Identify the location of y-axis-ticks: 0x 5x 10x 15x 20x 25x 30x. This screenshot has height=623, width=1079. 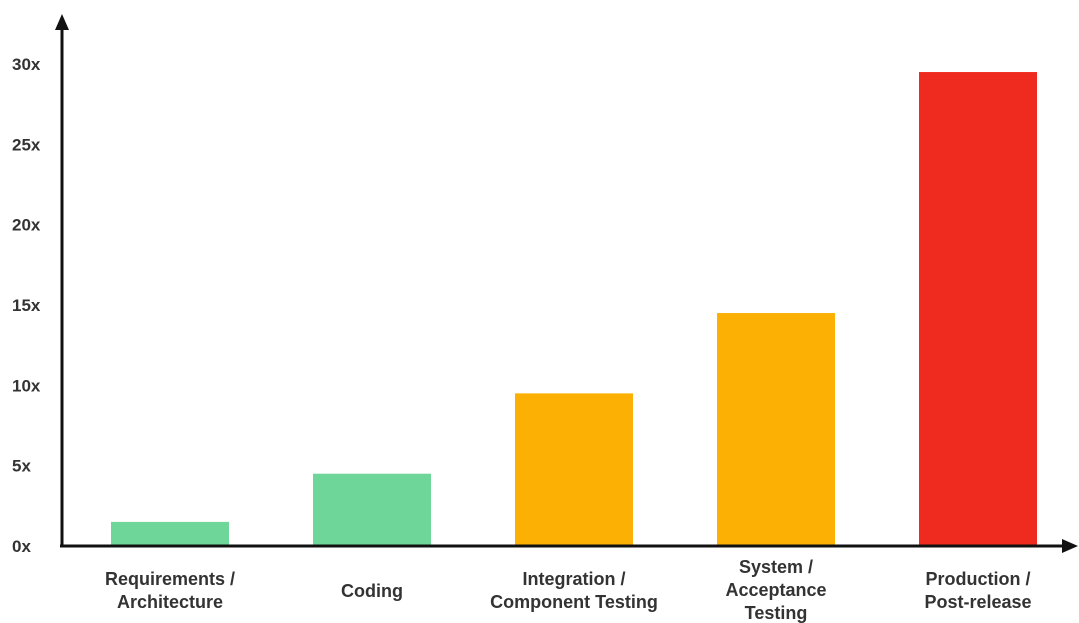
(26, 305).